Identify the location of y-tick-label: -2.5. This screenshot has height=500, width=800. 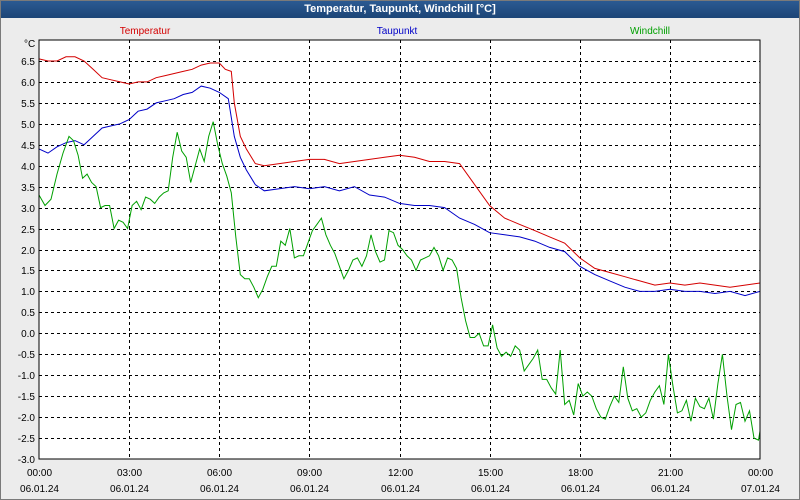
(27, 439).